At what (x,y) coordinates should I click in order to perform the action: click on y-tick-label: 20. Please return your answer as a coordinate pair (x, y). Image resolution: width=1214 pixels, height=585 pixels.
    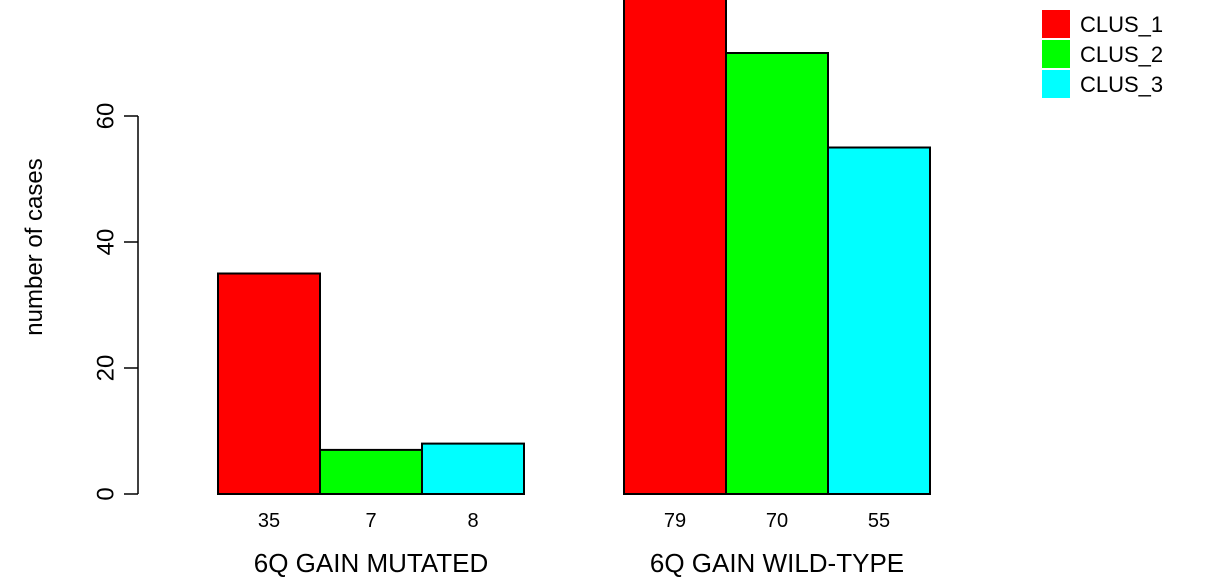
    Looking at the image, I should click on (106, 368).